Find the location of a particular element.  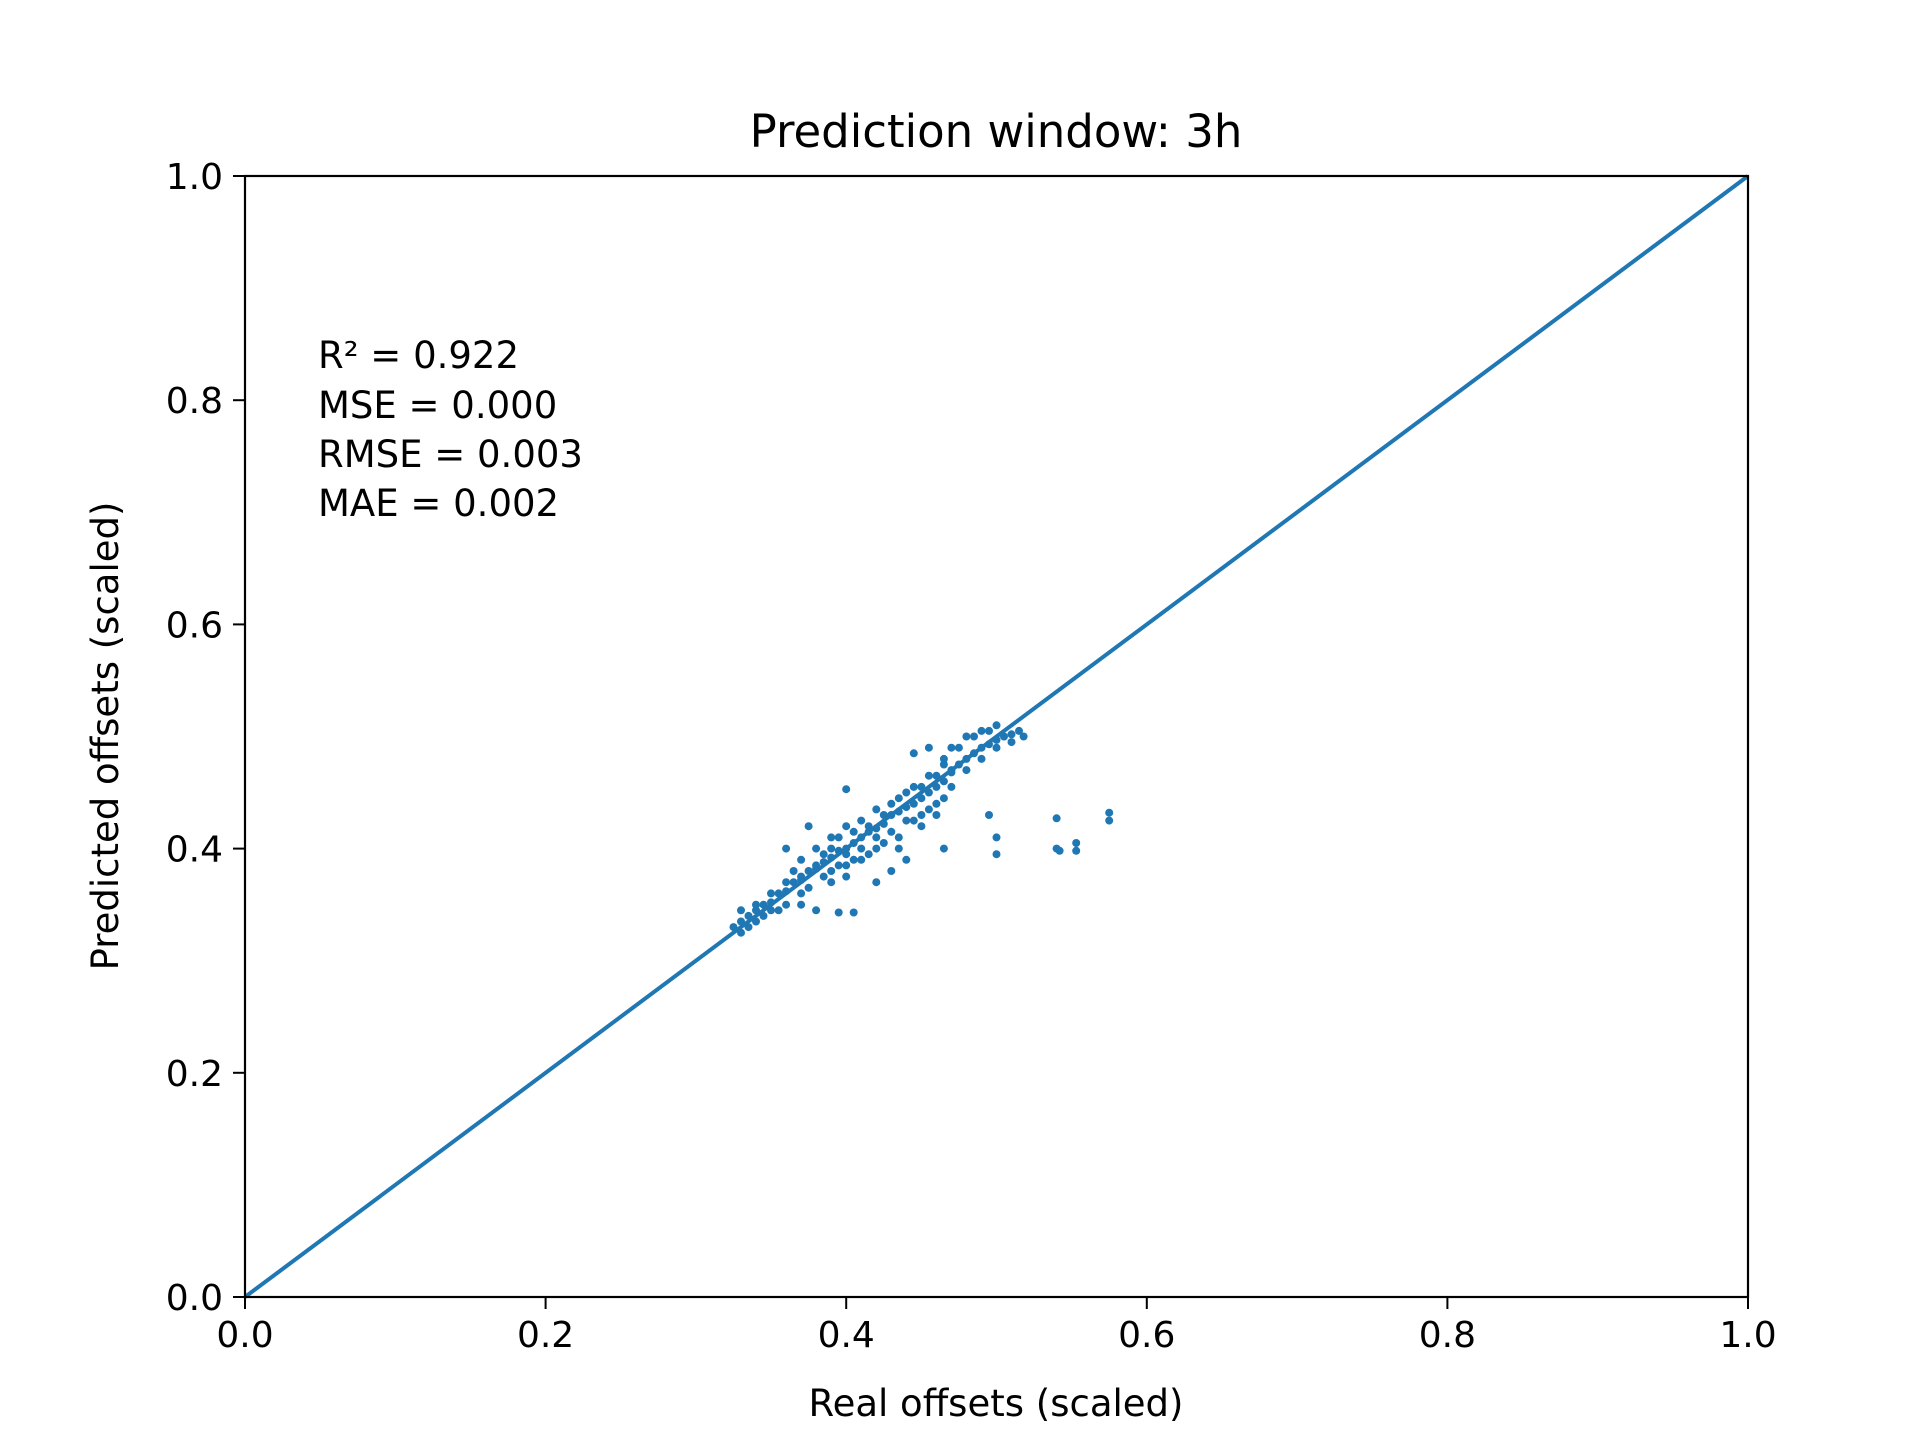

y-tick-label: 0.6 is located at coordinates (194, 625).